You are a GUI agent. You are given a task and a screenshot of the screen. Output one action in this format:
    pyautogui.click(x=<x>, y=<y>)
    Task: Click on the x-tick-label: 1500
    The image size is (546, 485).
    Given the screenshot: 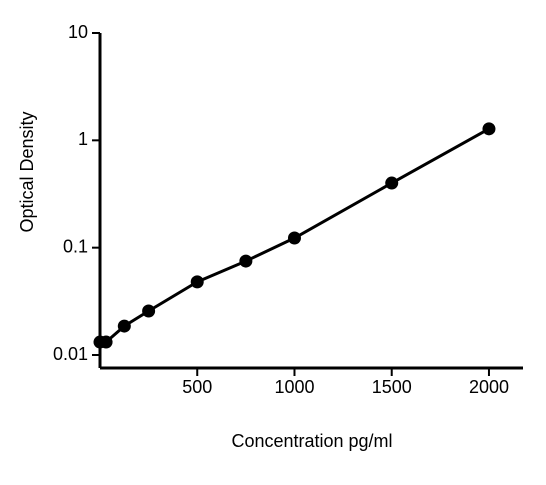 What is the action you would take?
    pyautogui.click(x=392, y=387)
    